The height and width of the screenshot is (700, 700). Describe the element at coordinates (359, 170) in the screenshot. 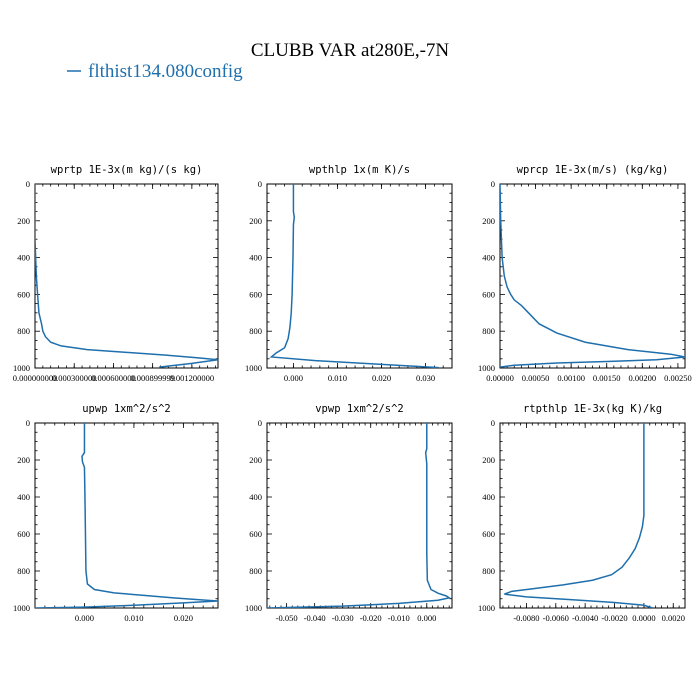

I see `panel-title: wpthlp 1x(m K)/s` at that location.